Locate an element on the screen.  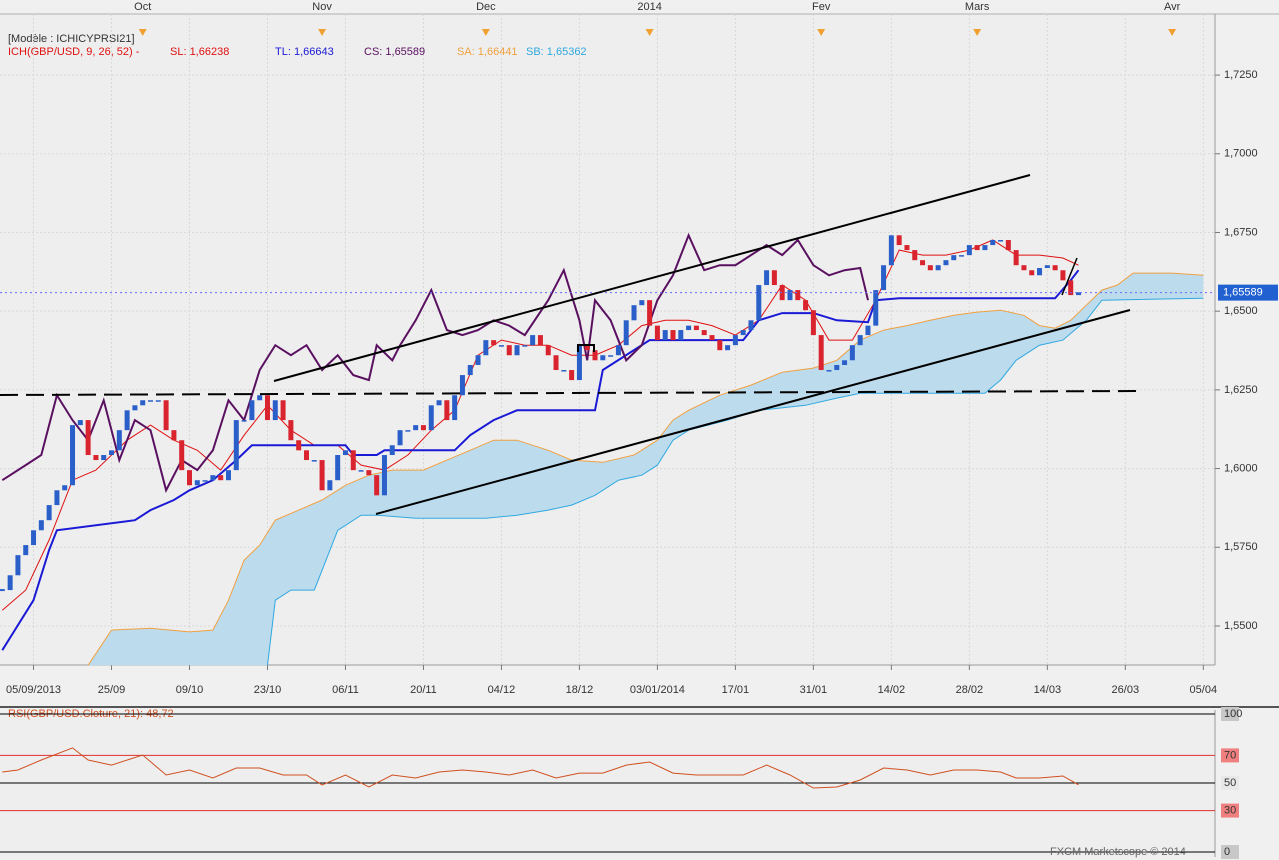
x-tick-label: 23/10 is located at coordinates (268, 690).